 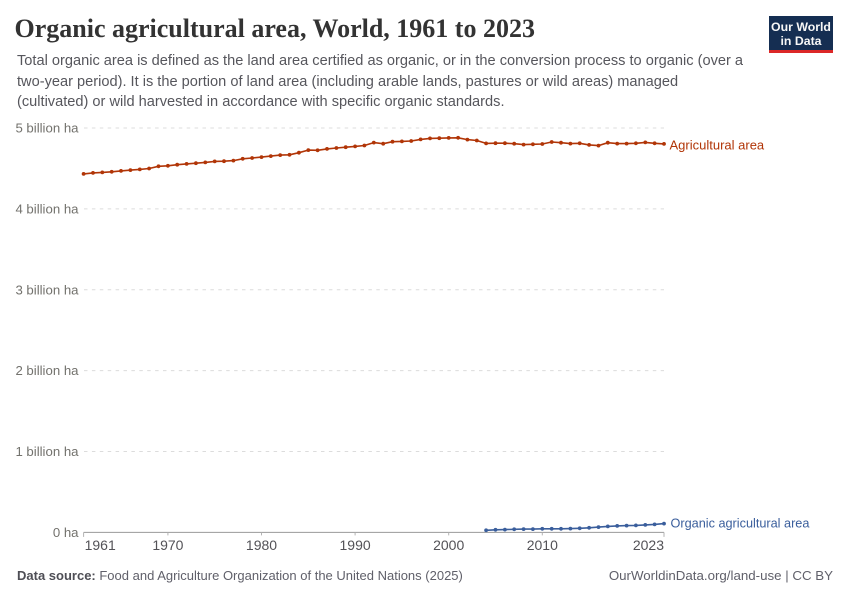 I want to click on svg-text: 2023, so click(x=648, y=545).